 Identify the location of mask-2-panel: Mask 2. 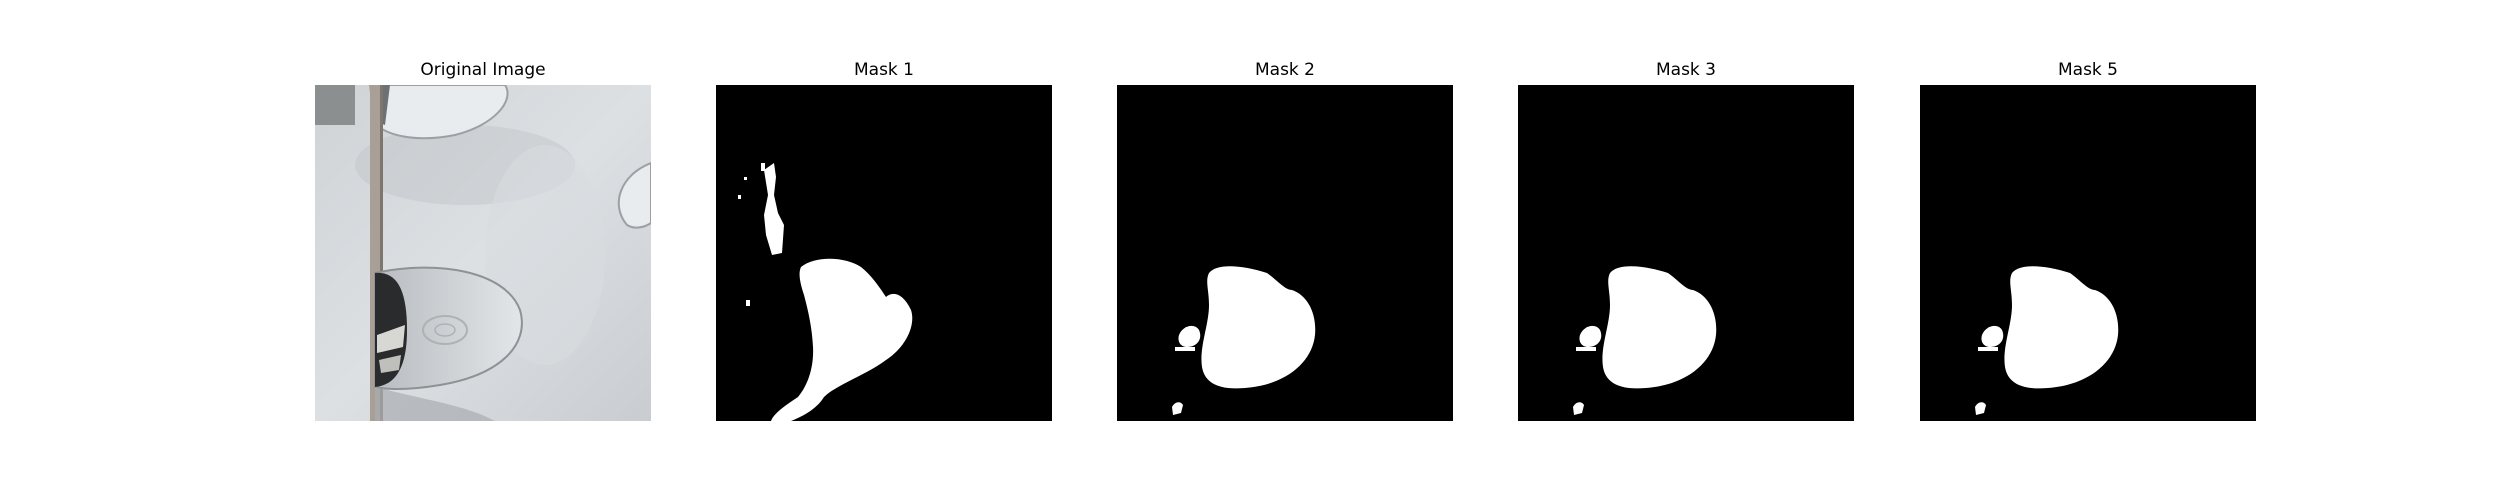
(1285, 238).